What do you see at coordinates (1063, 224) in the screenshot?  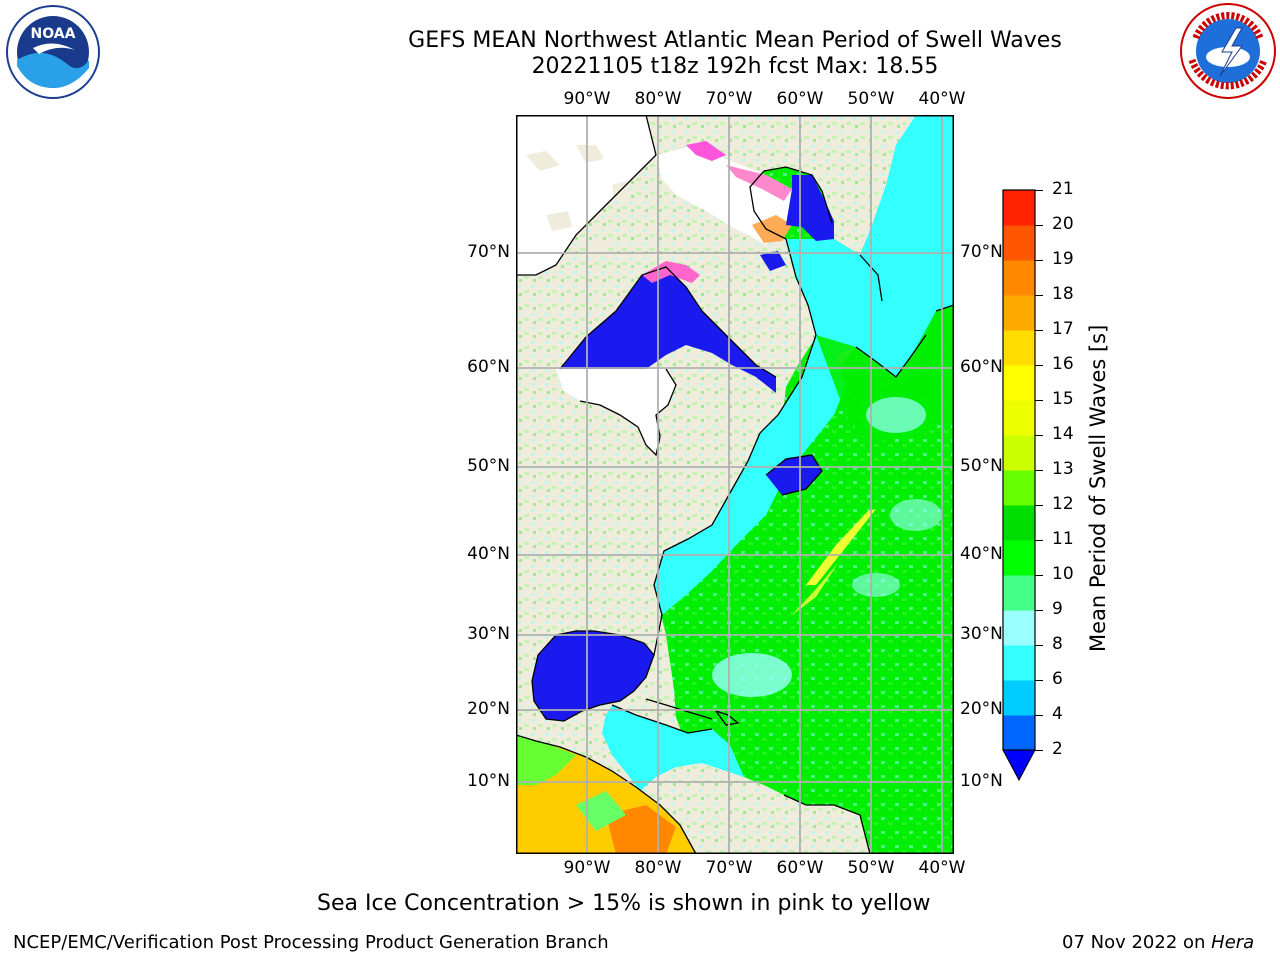 I see `colorbar-tick-label: 20` at bounding box center [1063, 224].